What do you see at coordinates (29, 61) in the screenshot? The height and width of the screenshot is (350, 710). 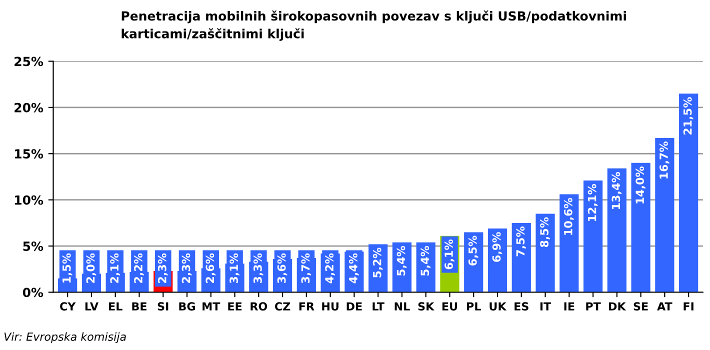 I see `y-tick-label: 25%` at bounding box center [29, 61].